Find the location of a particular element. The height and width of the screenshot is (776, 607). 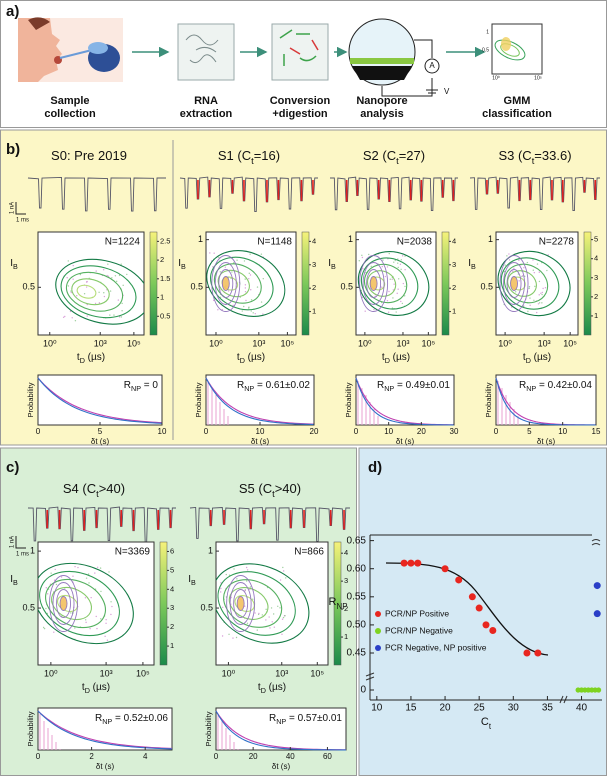

colorbar is located at coordinates (305, 283).